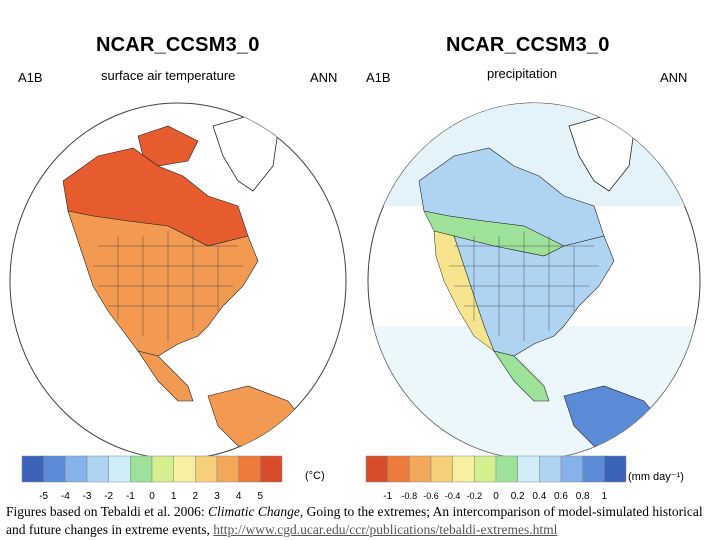 The image size is (720, 540). What do you see at coordinates (583, 496) in the screenshot?
I see `colorbar-tick-label: 0.8` at bounding box center [583, 496].